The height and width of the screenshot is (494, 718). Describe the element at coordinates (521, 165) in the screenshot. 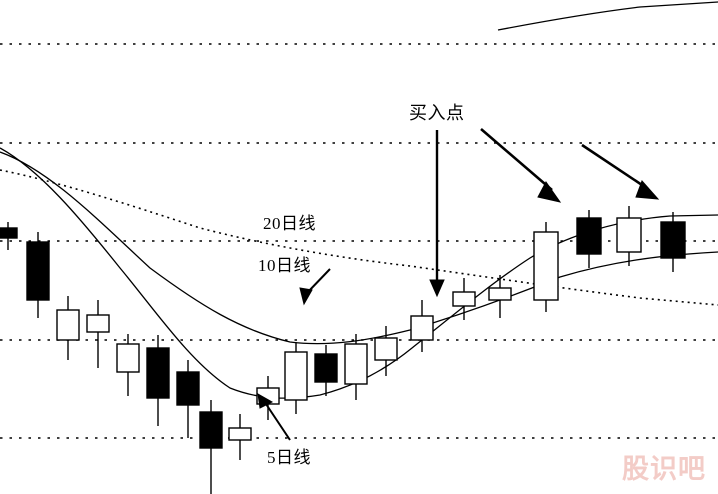

I see `arrow-buy-mid` at that location.